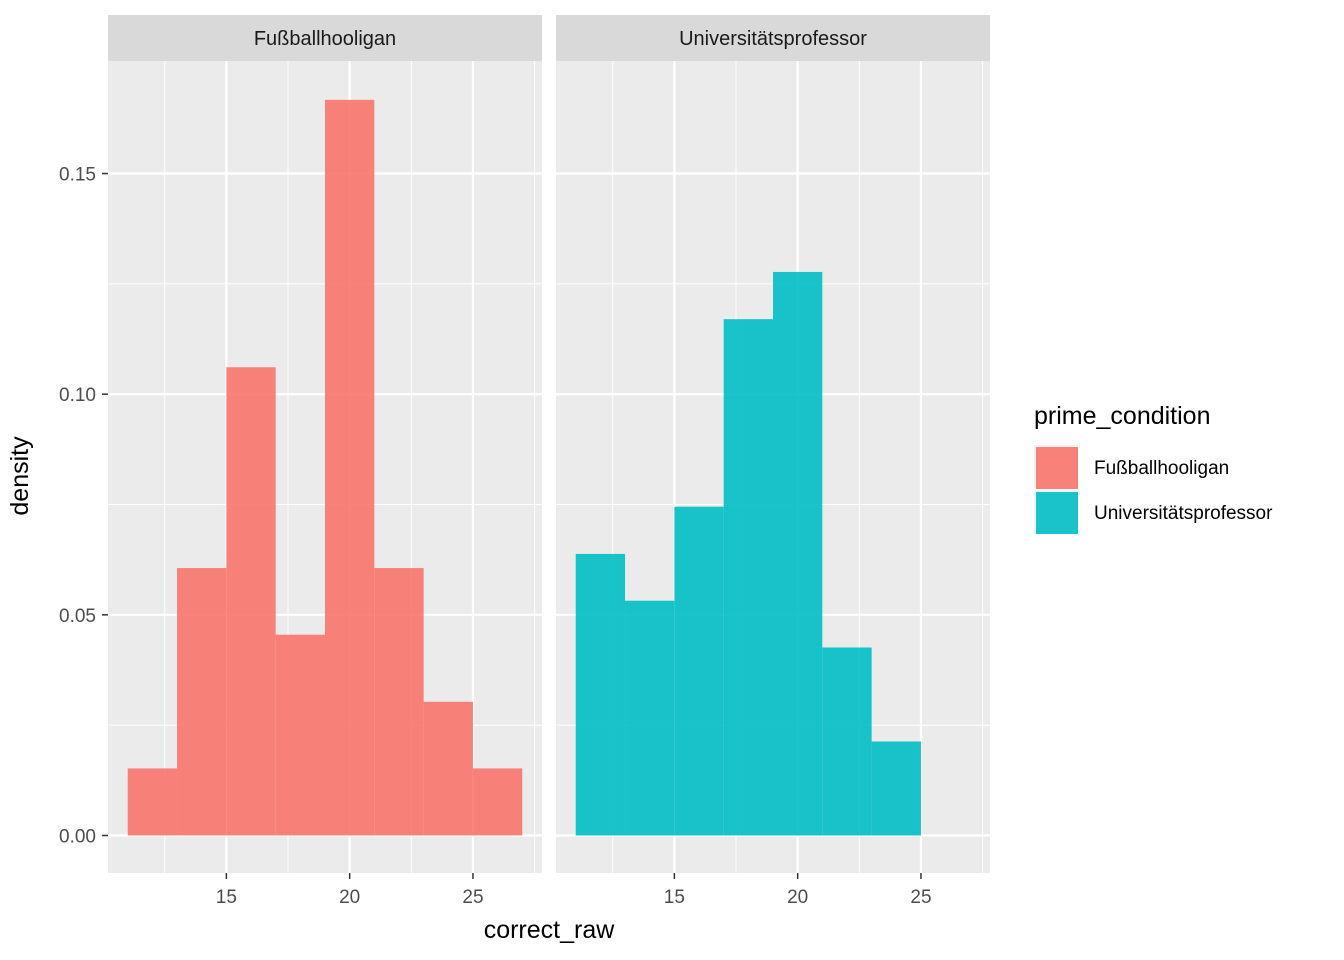 Image resolution: width=1344 pixels, height=960 pixels. I want to click on y-tick-label: 0.10, so click(77, 395).